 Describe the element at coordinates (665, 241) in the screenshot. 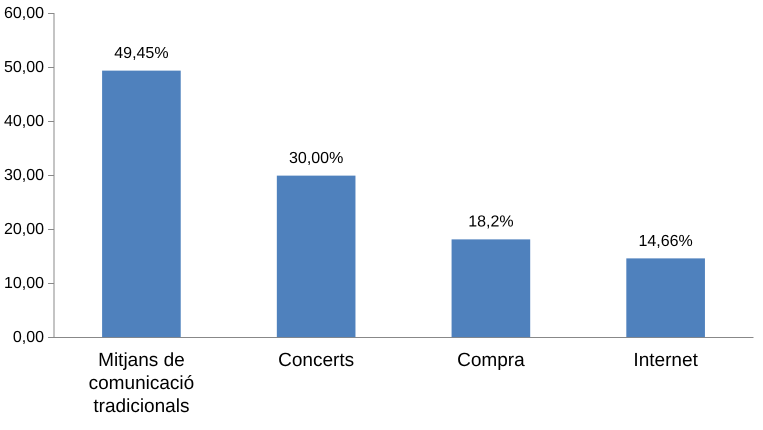

I see `data-label: 14,66%` at that location.